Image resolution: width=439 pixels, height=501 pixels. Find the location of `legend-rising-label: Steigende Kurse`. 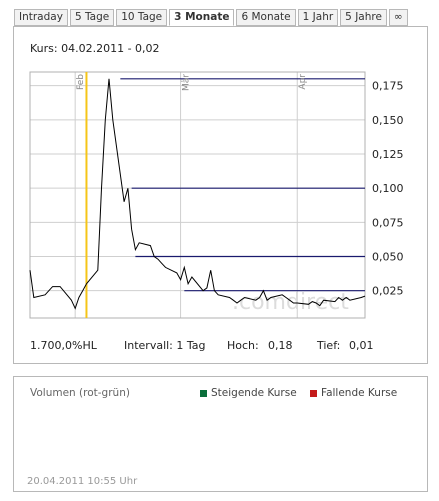

legend-rising-label: Steigende Kurse is located at coordinates (254, 393).